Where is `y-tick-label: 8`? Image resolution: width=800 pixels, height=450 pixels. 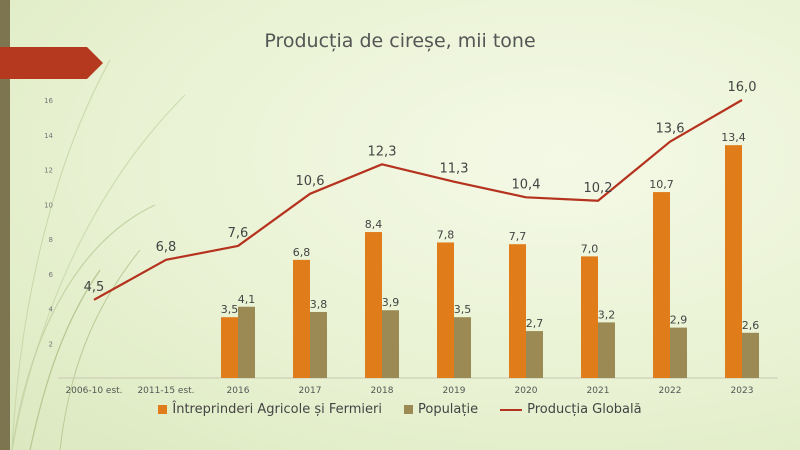 y-tick-label: 8 is located at coordinates (51, 240).